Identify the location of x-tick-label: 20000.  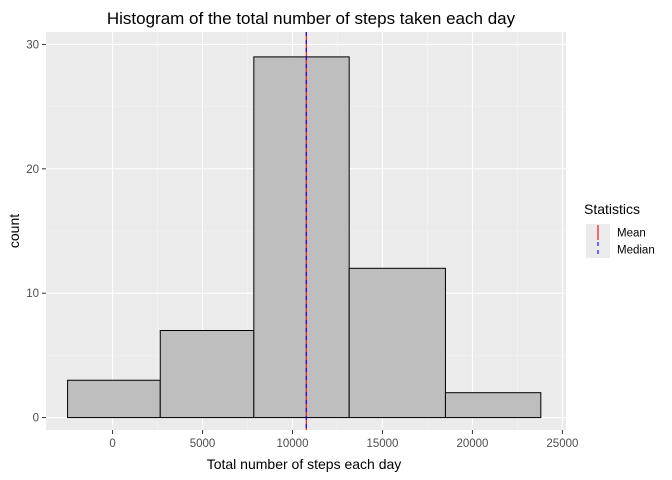
(472, 444).